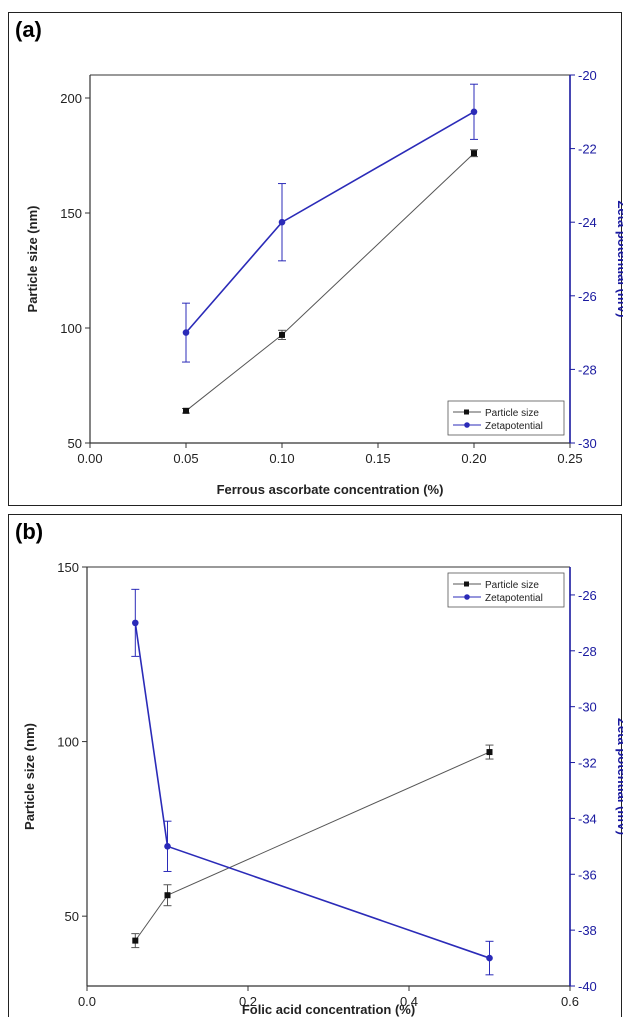 The width and height of the screenshot is (630, 1018). Describe the element at coordinates (87, 1001) in the screenshot. I see `x-tick-label: 0.0` at that location.